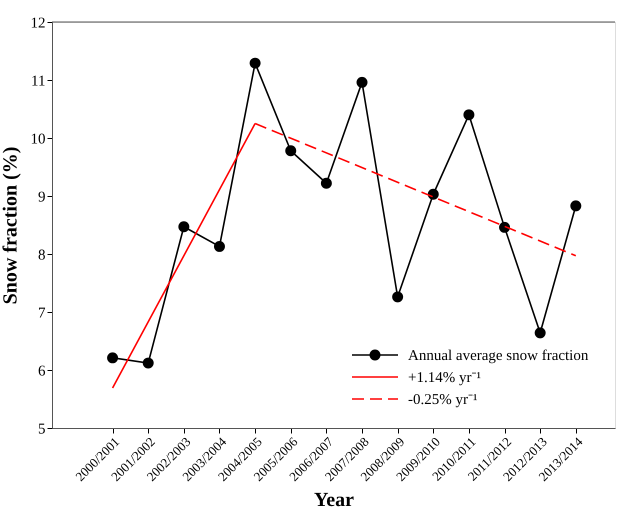 Image resolution: width=634 pixels, height=531 pixels. What do you see at coordinates (444, 378) in the screenshot?
I see `legend-label: +1.14% yr⁻¹` at bounding box center [444, 378].